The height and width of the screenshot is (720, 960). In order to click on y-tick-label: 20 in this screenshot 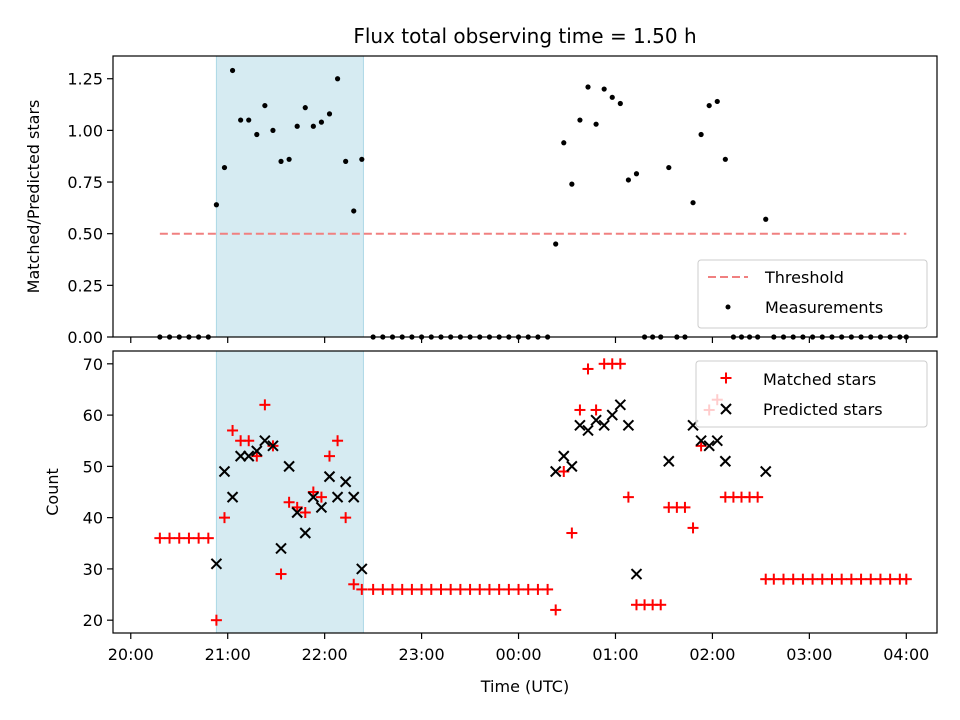, I will do `click(93, 620)`.